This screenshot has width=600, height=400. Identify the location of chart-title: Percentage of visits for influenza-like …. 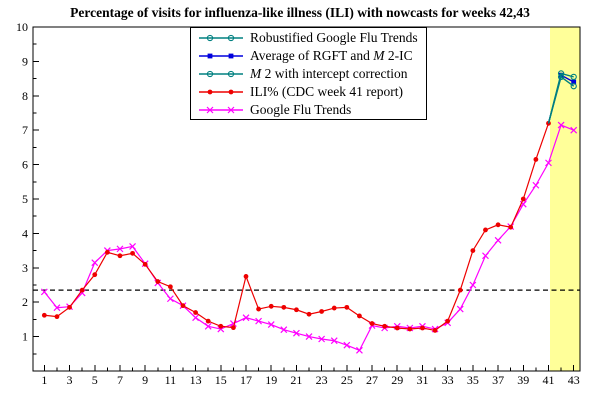
(300, 12).